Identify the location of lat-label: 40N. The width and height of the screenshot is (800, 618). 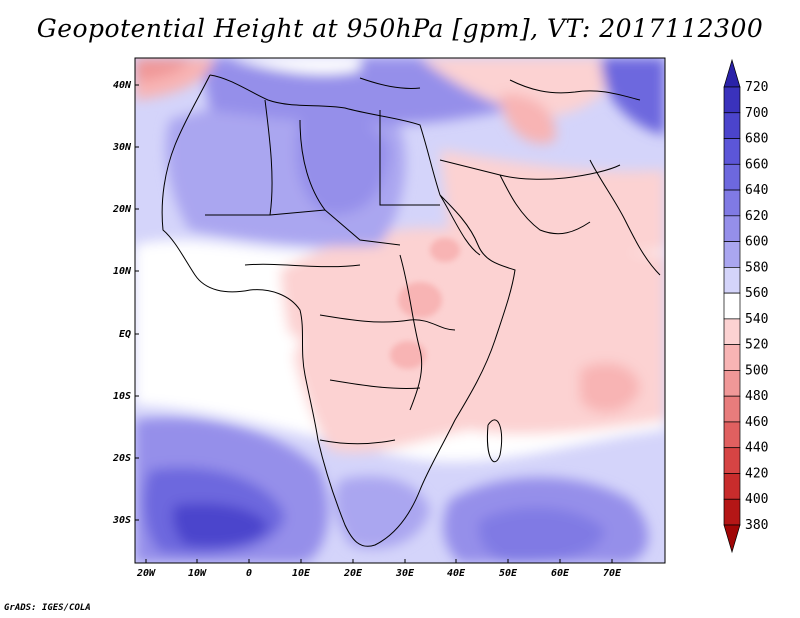
(122, 85).